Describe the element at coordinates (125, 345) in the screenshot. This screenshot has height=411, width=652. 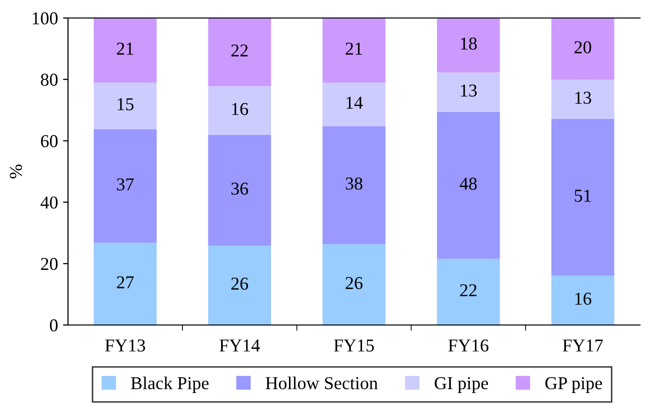
I see `x-tick-label: FY13` at that location.